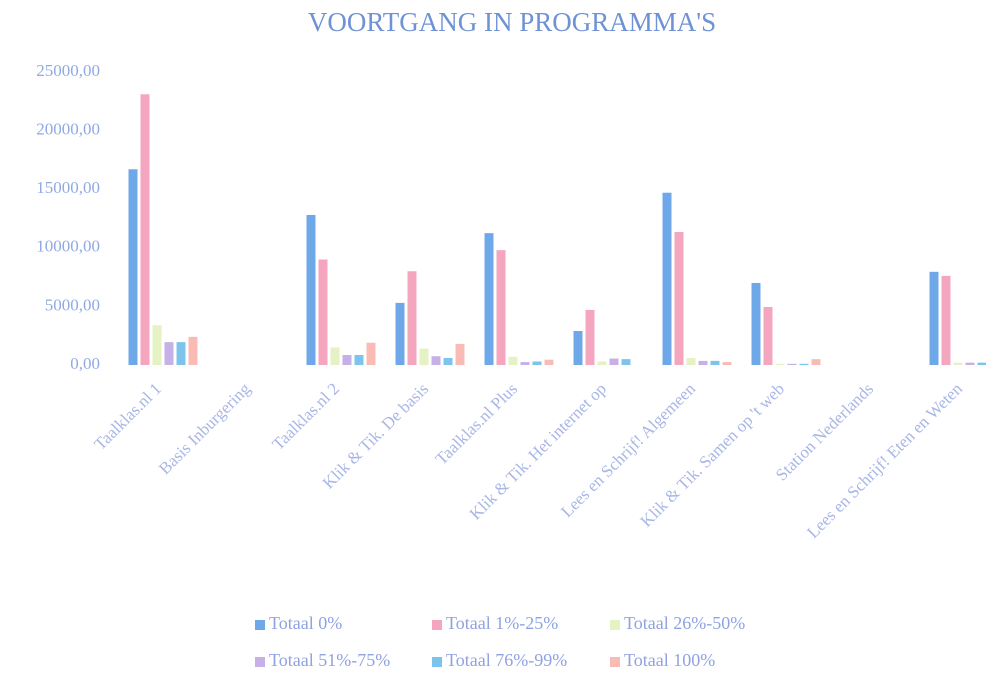  What do you see at coordinates (204, 428) in the screenshot?
I see `x-tick-label: Basis Inburgering` at bounding box center [204, 428].